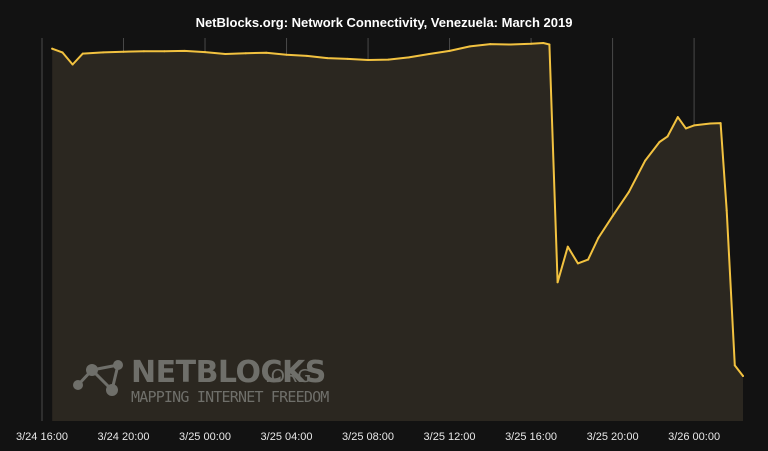 The height and width of the screenshot is (451, 768). What do you see at coordinates (288, 376) in the screenshot?
I see `watermark-domain: .ORG` at bounding box center [288, 376].